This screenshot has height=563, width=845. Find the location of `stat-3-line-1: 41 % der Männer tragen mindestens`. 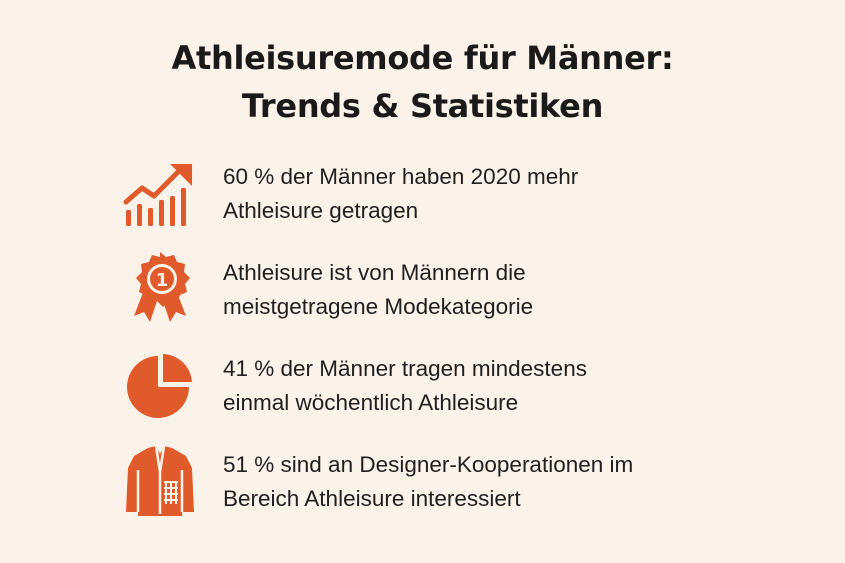

stat-3-line-1: 41 % der Männer tragen mindestens is located at coordinates (405, 368).